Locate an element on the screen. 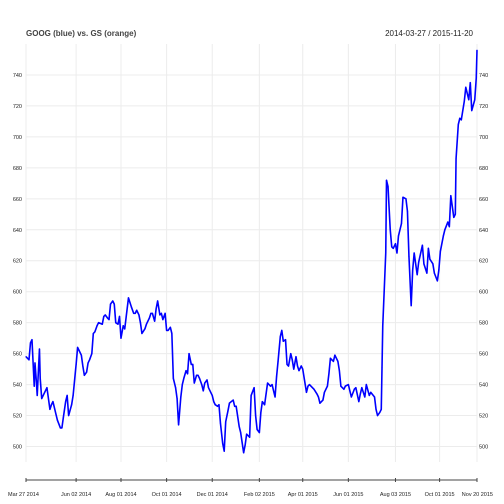 This screenshot has width=504, height=504. y-tick-label-right: 520 is located at coordinates (483, 417).